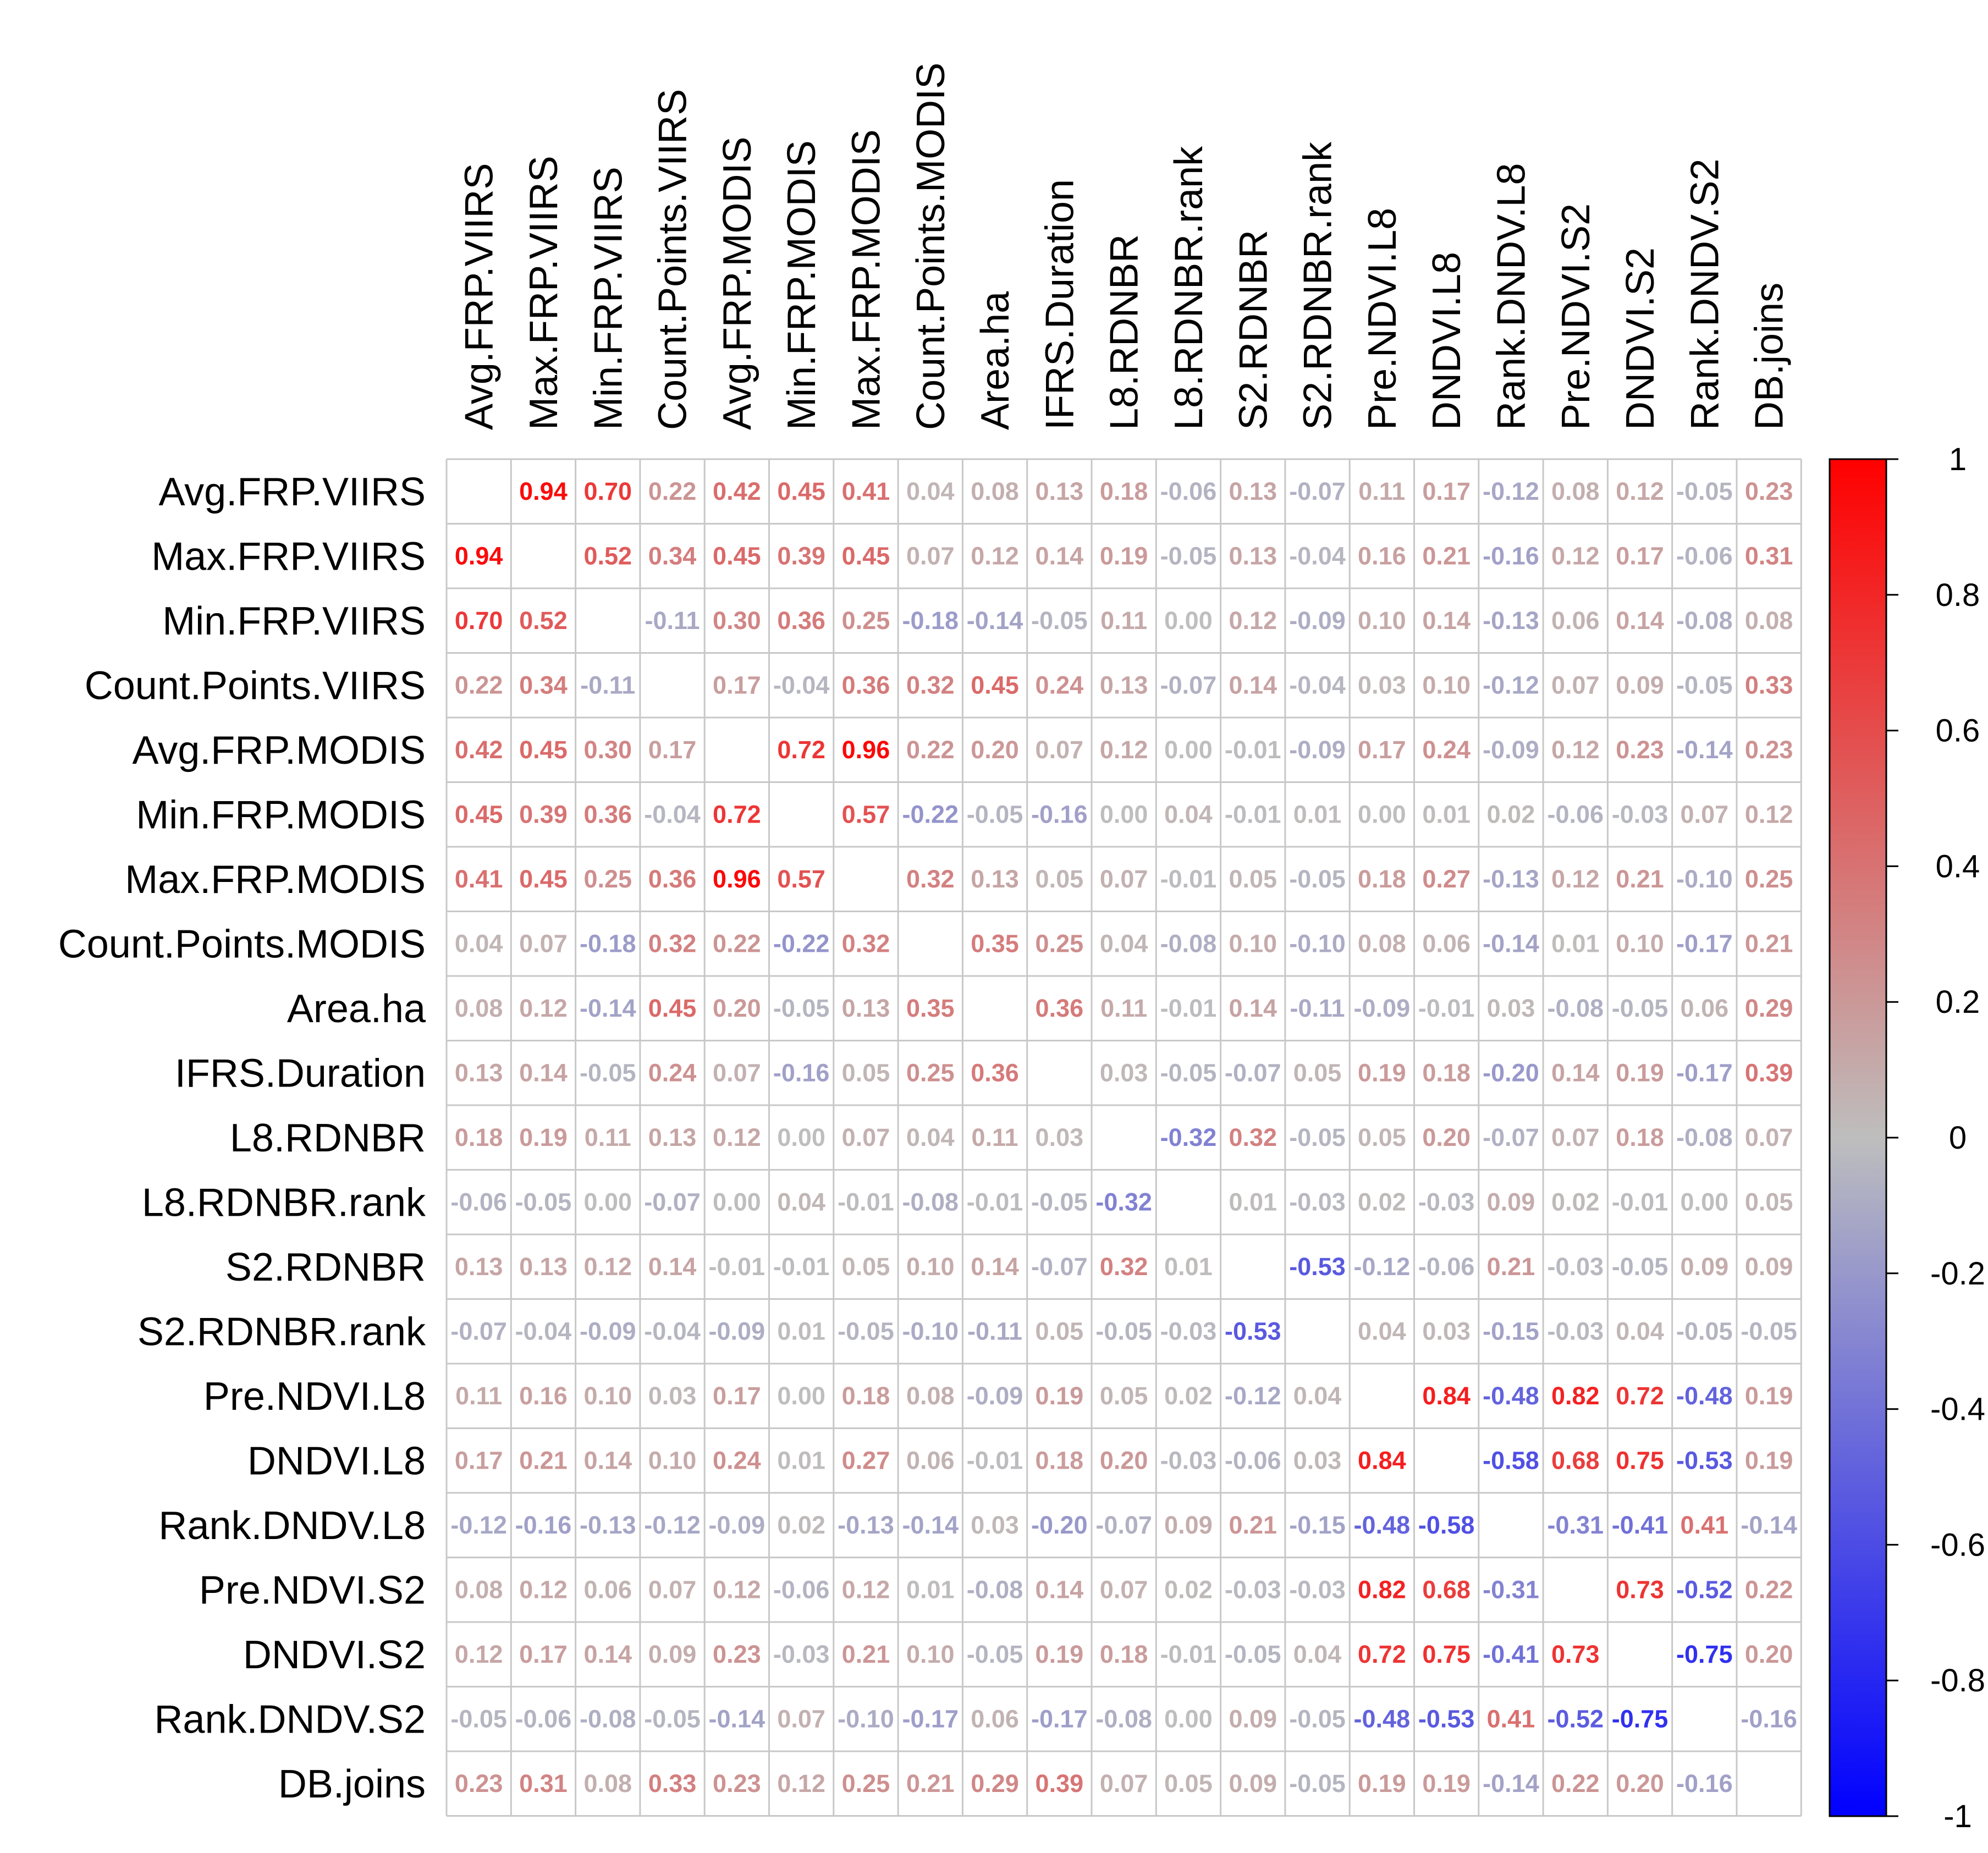  What do you see at coordinates (1511, 296) in the screenshot?
I see `column-label: Rank.DNDV.L8` at bounding box center [1511, 296].